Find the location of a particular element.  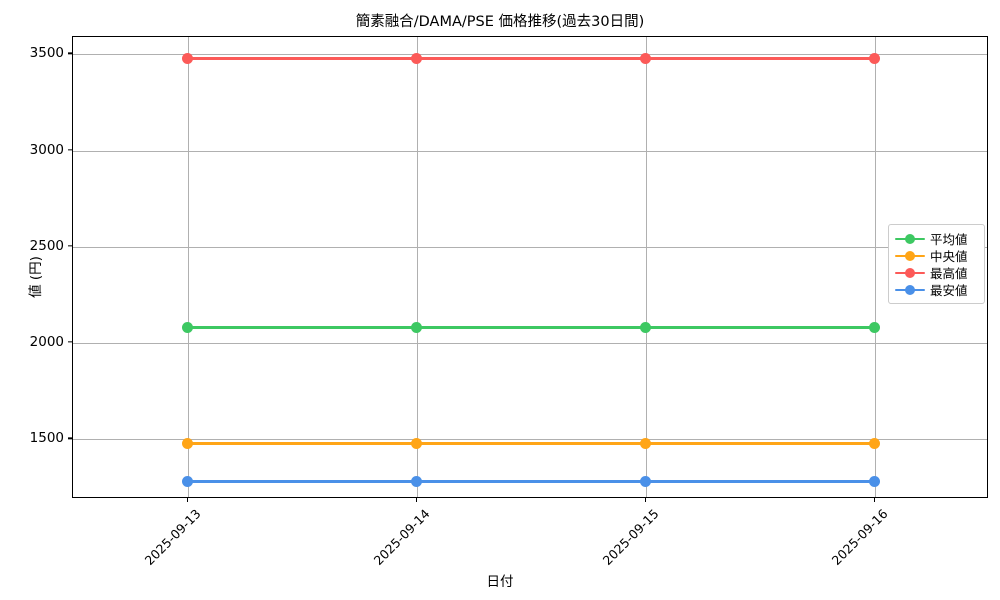

chart-legend: 平均値中央値最高値最安値 is located at coordinates (936, 264).